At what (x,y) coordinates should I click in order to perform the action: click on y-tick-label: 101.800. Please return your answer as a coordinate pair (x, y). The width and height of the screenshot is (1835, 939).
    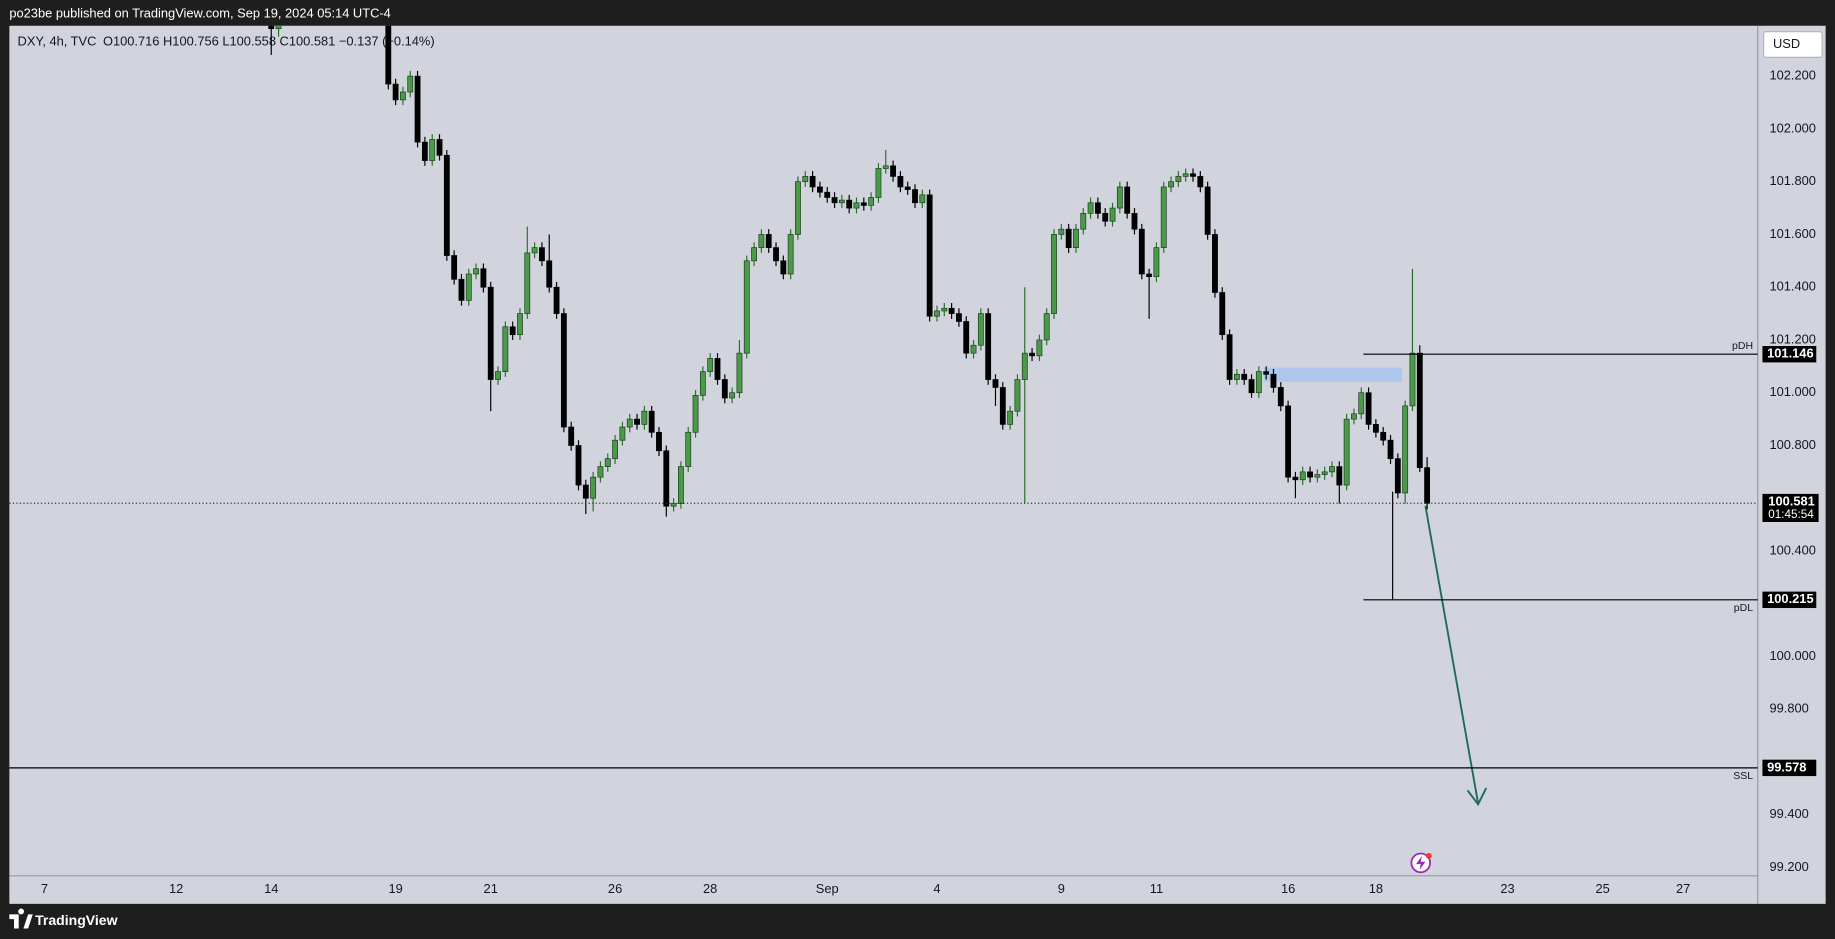
    Looking at the image, I should click on (1792, 180).